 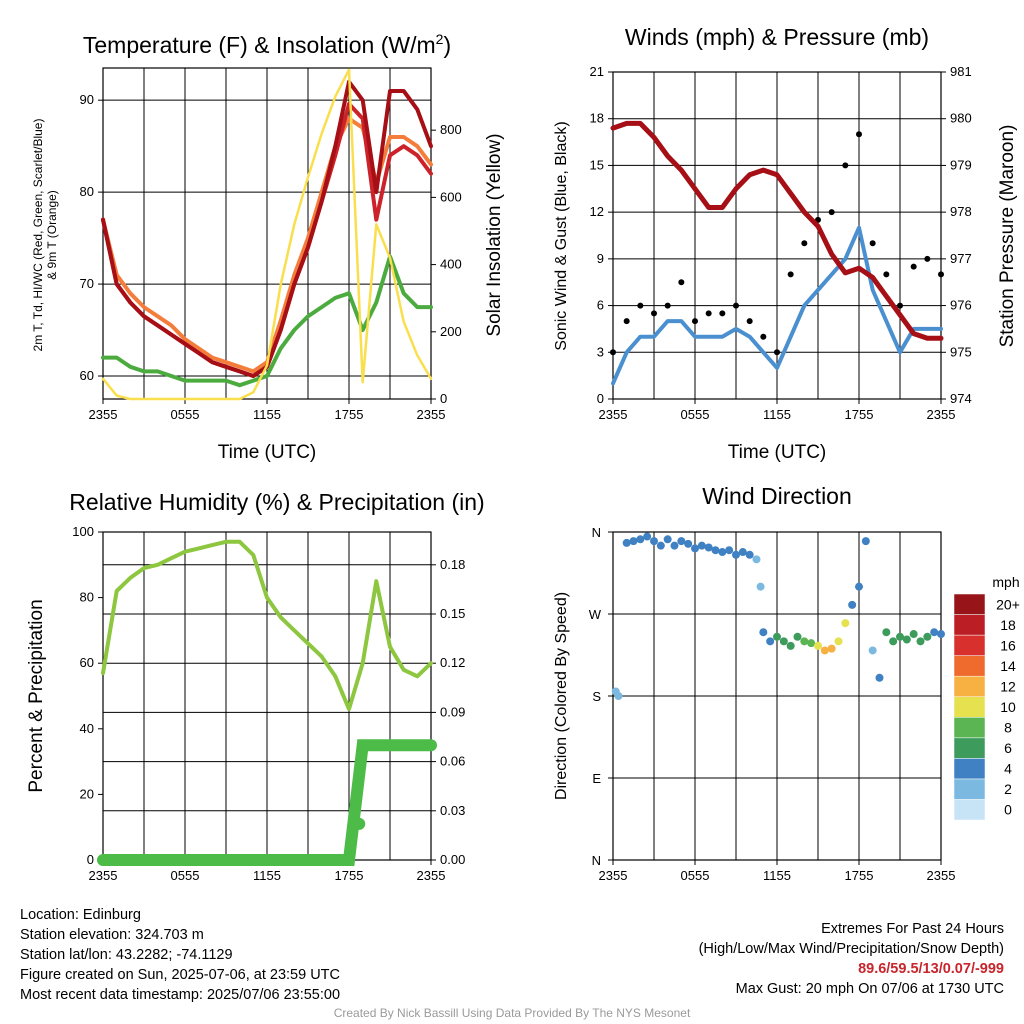 What do you see at coordinates (1008, 625) in the screenshot?
I see `legend-label: 18` at bounding box center [1008, 625].